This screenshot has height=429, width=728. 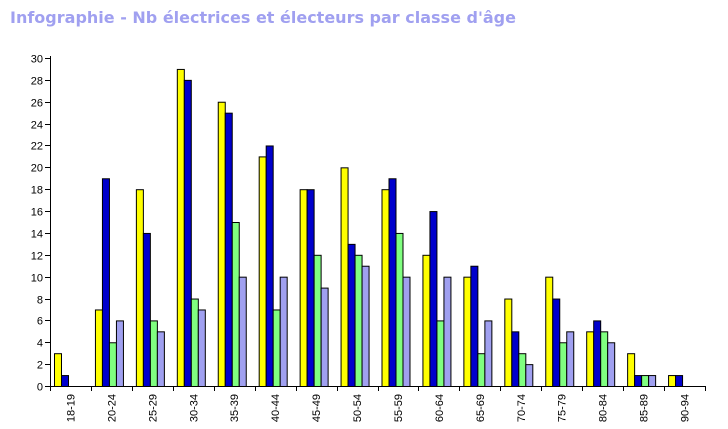 What do you see at coordinates (467, 331) in the screenshot?
I see `bar-65-69-s1` at bounding box center [467, 331].